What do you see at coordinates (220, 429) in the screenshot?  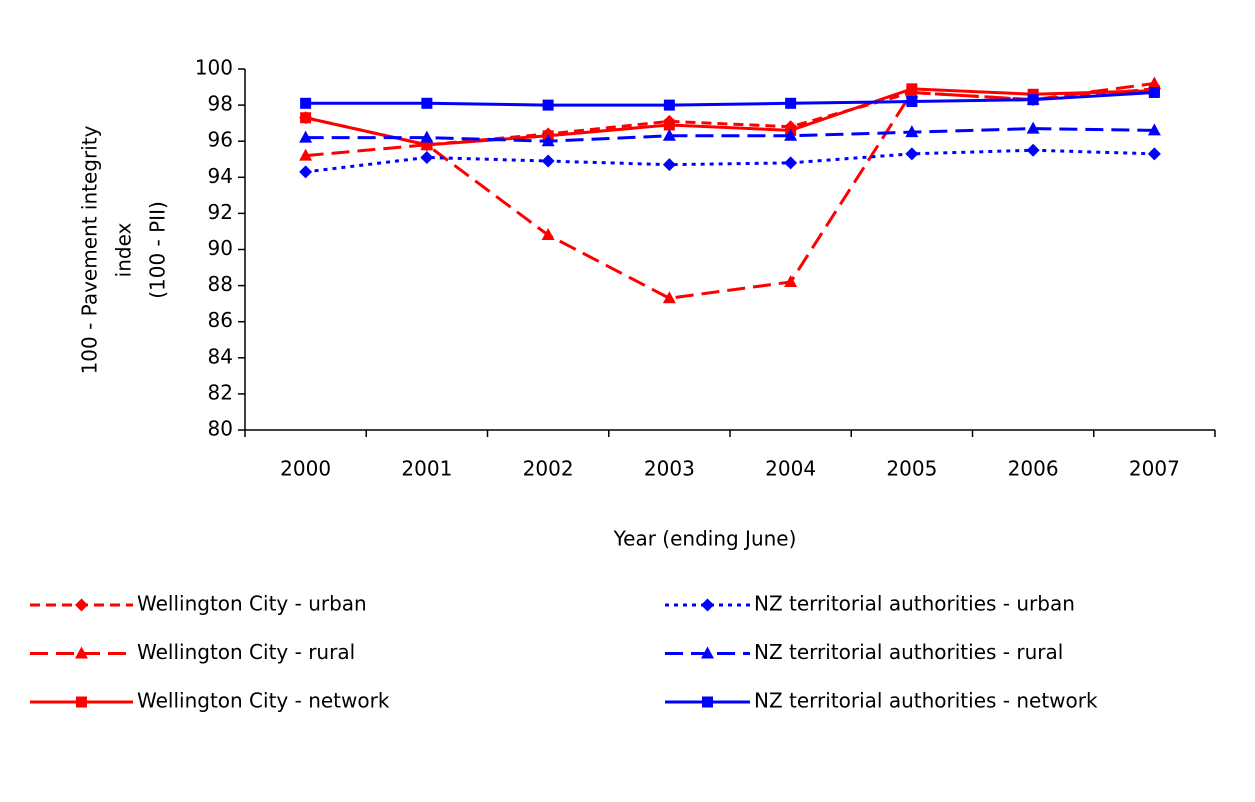 I see `y-tick-label: 80` at bounding box center [220, 429].